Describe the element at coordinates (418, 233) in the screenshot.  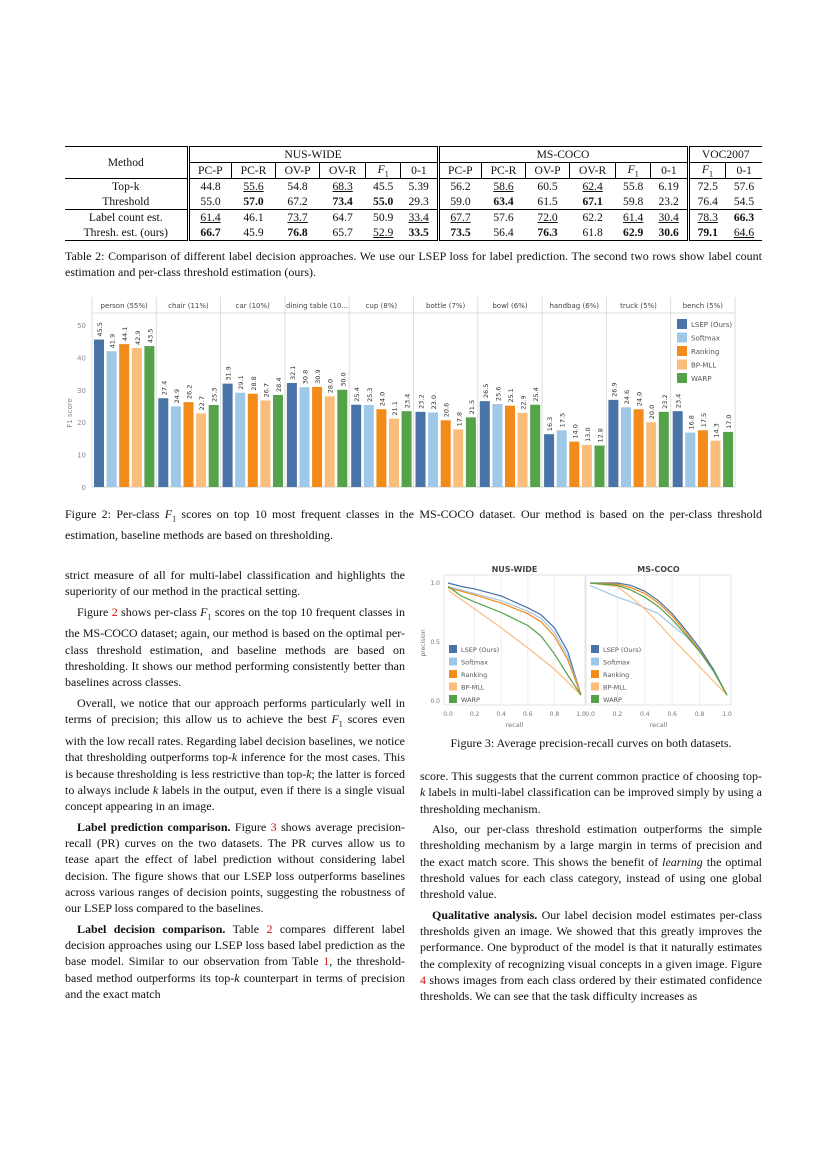
I see `table-cell-value: 33.5` at that location.